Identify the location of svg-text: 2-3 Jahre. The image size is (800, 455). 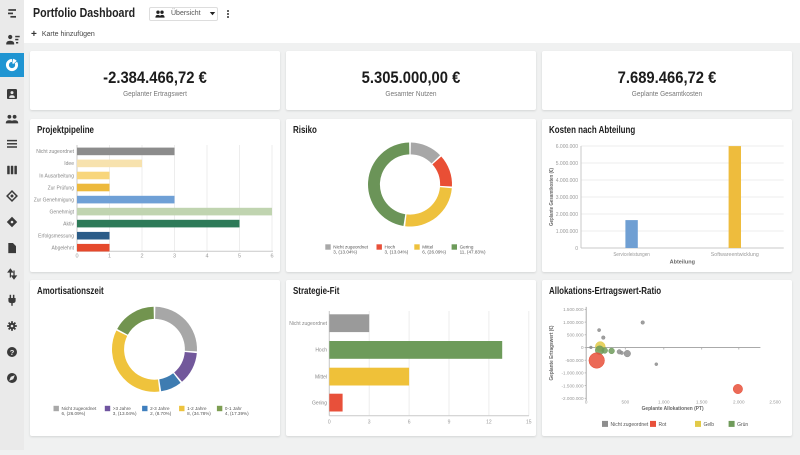
(160, 407).